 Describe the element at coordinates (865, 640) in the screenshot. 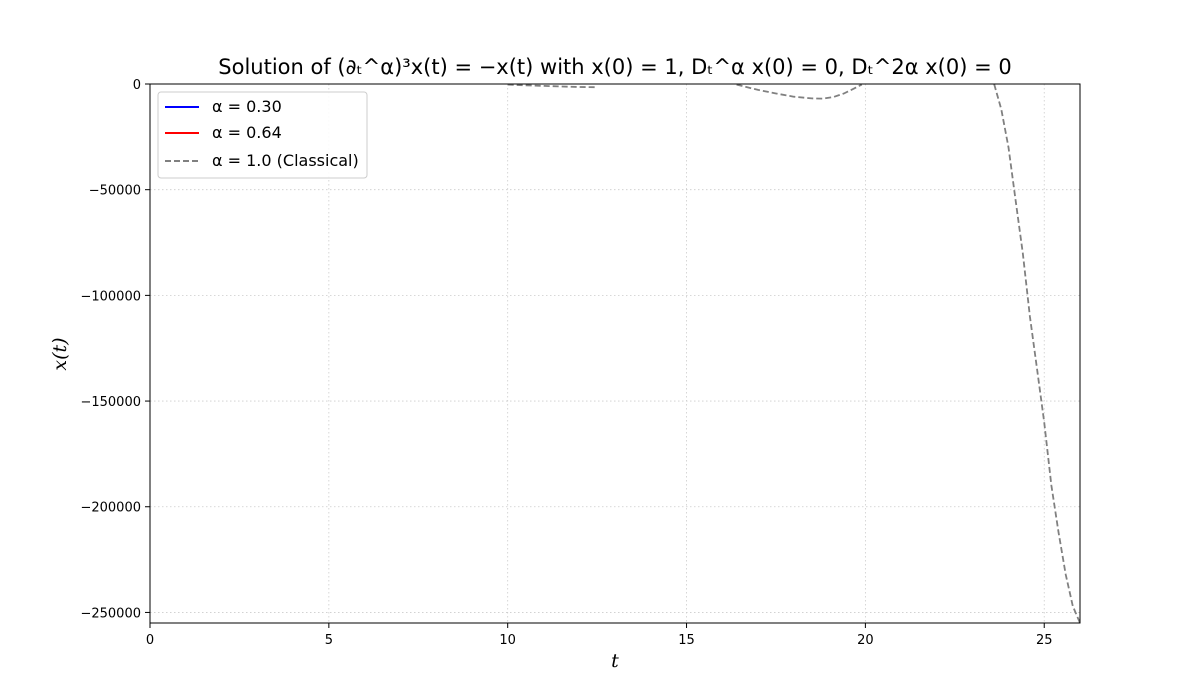

I see `x-tick-label: 20` at that location.